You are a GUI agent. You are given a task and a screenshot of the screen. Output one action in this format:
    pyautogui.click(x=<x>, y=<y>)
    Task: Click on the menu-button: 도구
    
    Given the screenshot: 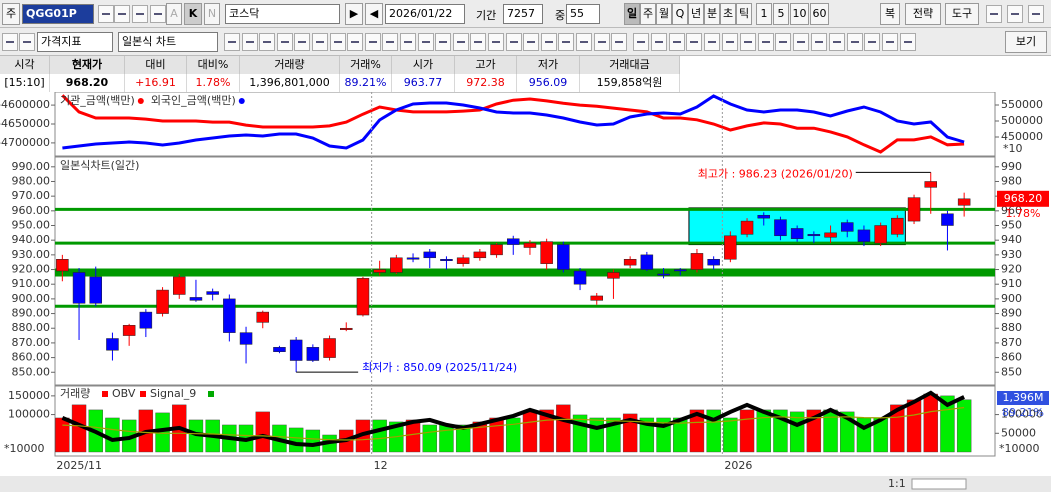 What is the action you would take?
    pyautogui.click(x=962, y=14)
    